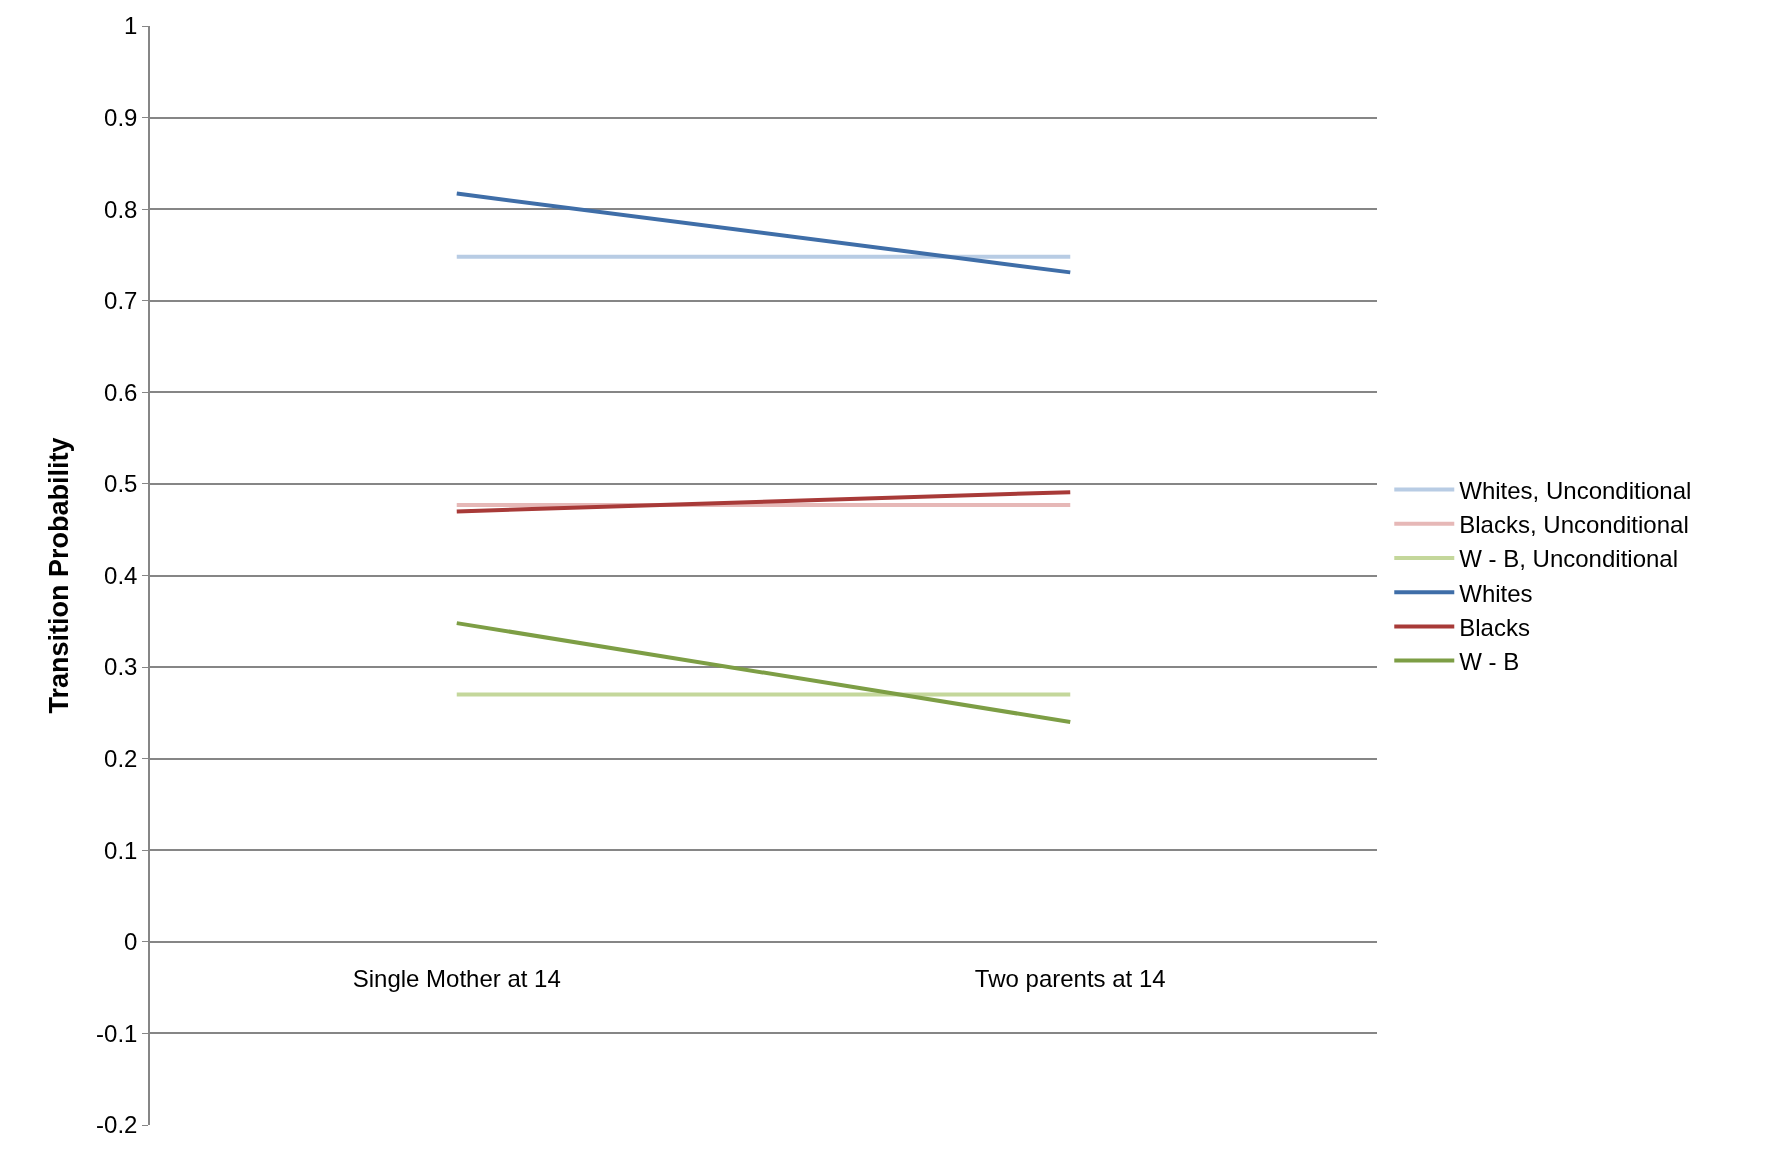 This screenshot has height=1150, width=1767. What do you see at coordinates (1574, 525) in the screenshot?
I see `legend-label: Blacks, Unconditional` at bounding box center [1574, 525].